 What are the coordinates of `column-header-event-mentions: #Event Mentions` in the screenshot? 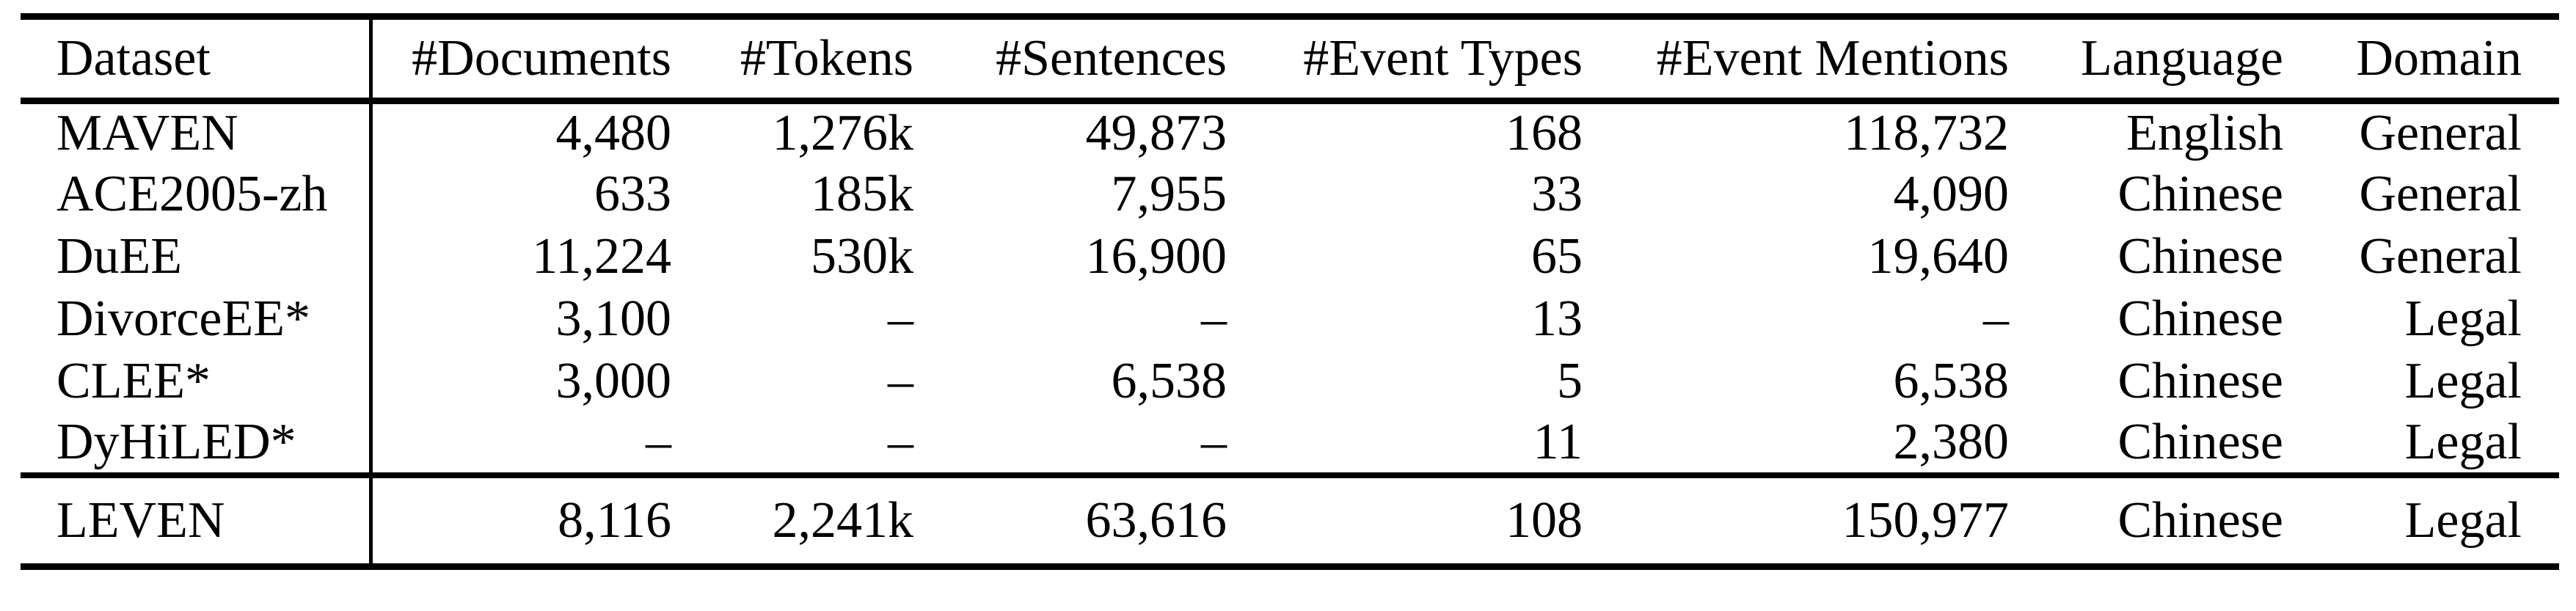 It's located at (1796, 60).